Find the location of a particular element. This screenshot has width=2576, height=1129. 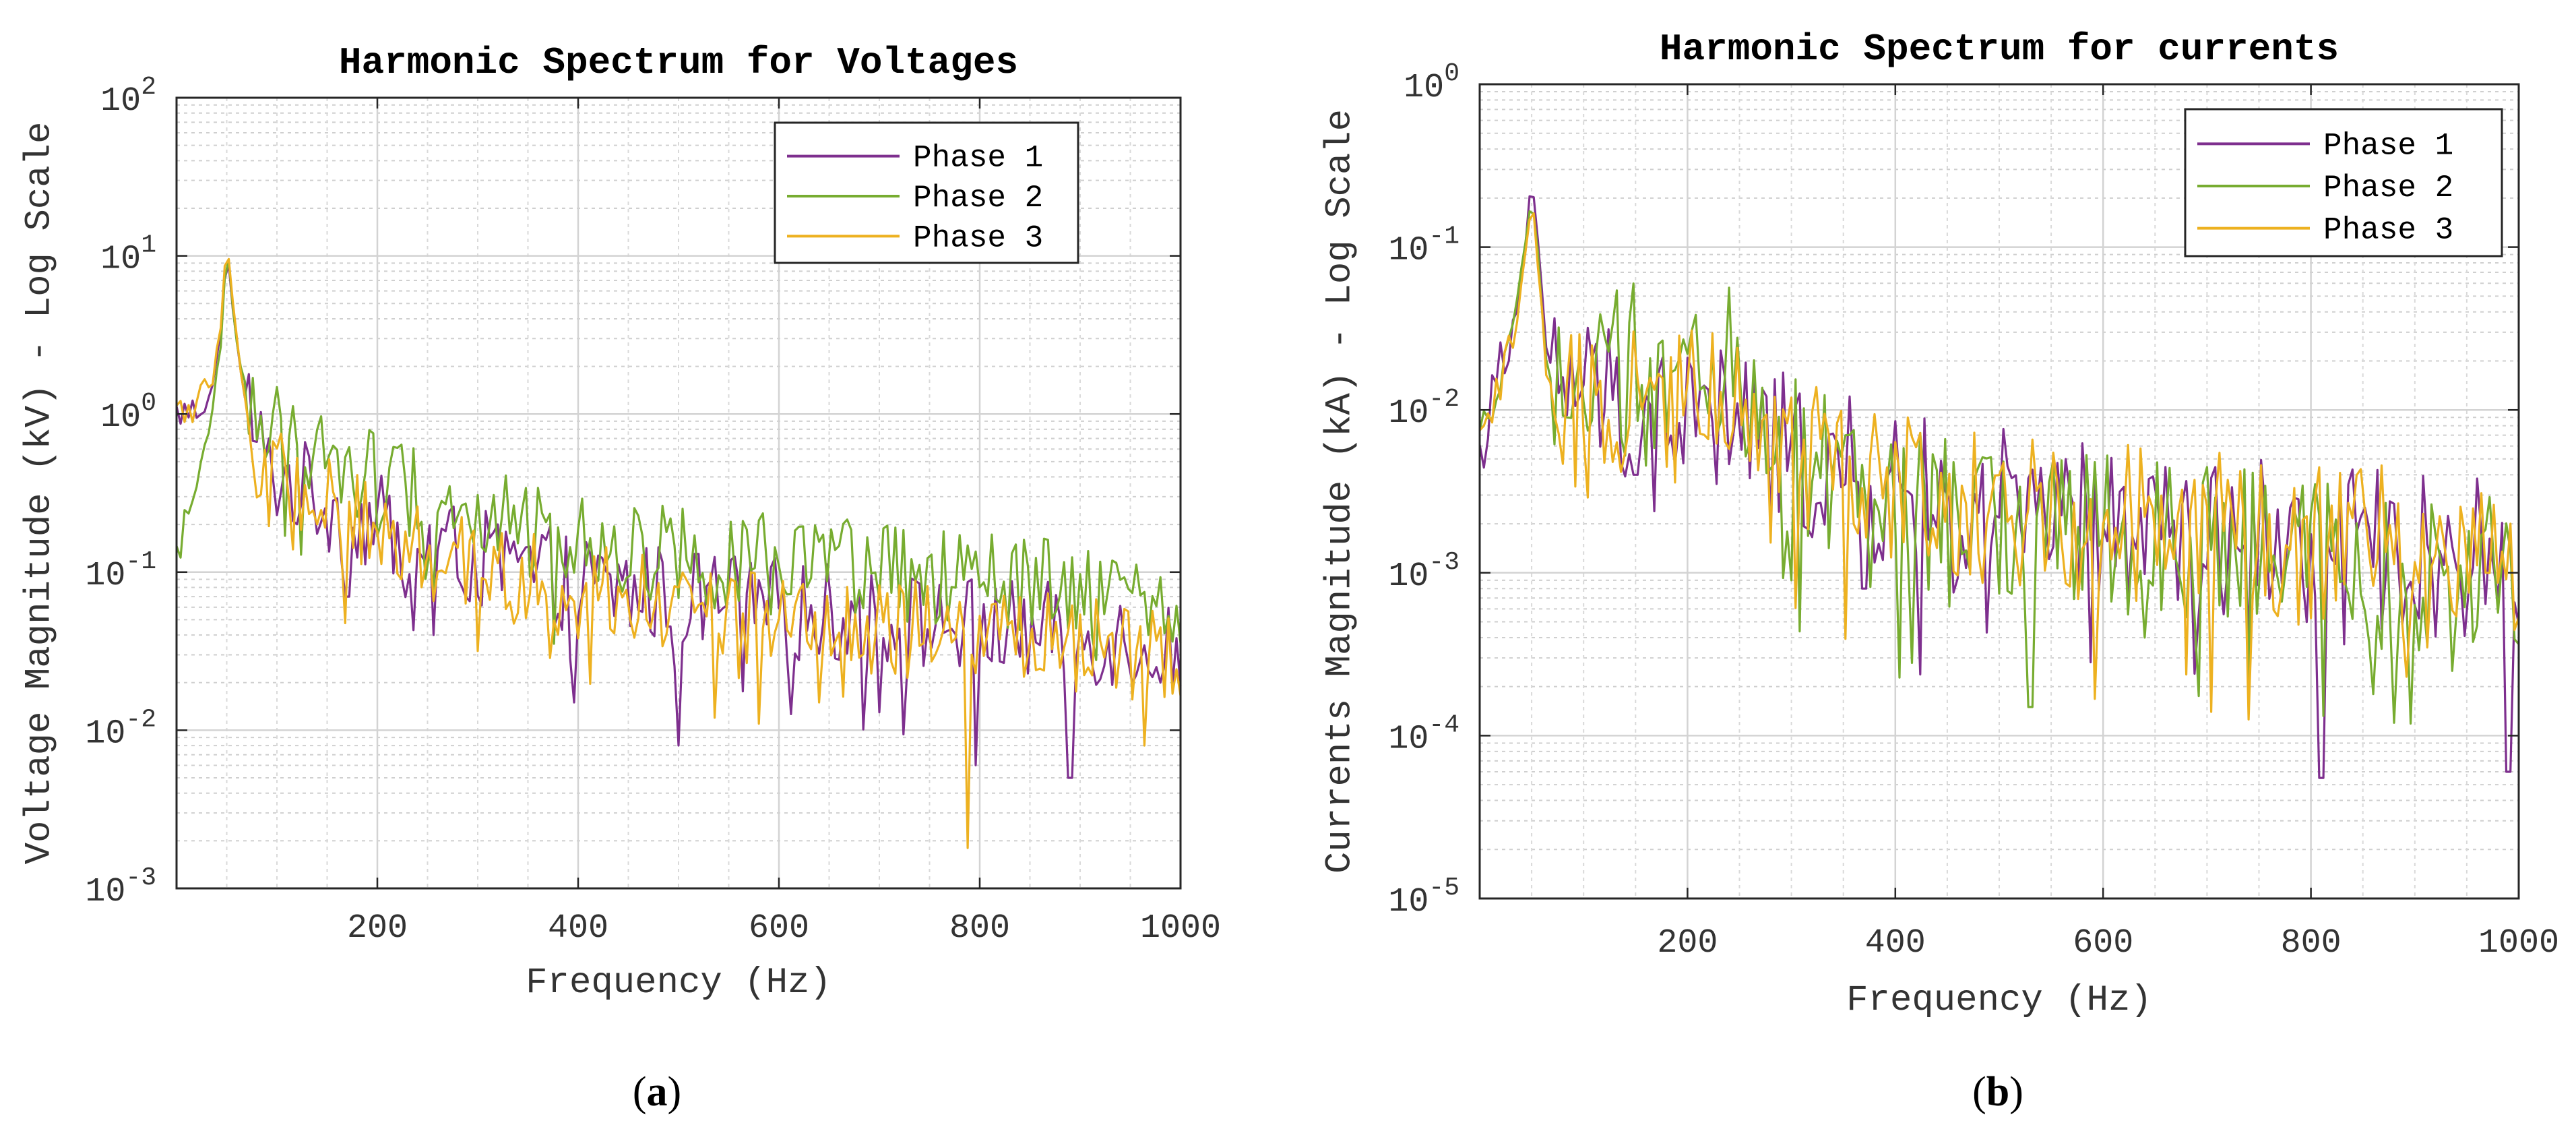

panel-caption: (a) is located at coordinates (657, 1092).